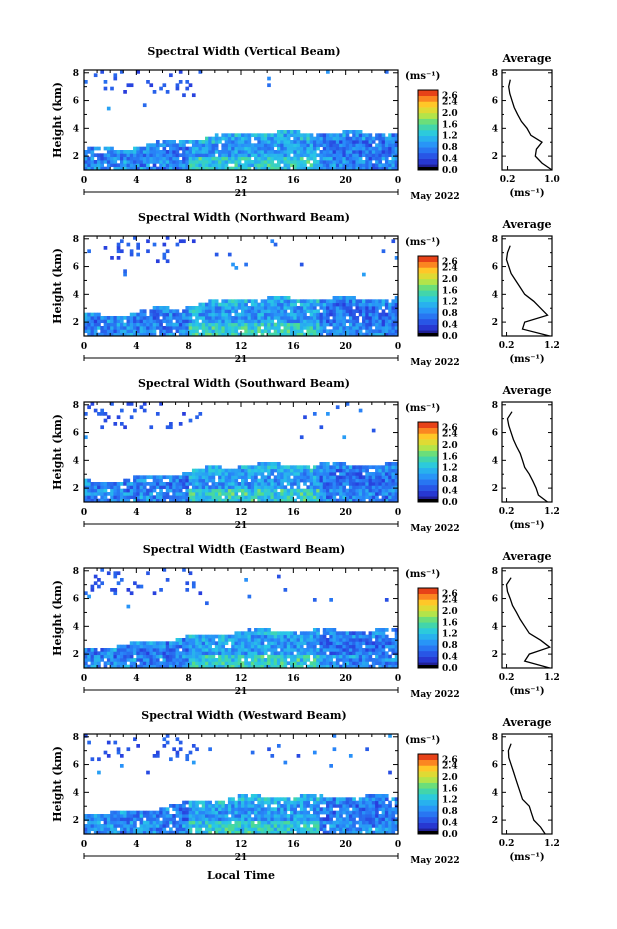 This screenshot has width=617, height=929. Describe the element at coordinates (136, 513) in the screenshot. I see `x-tick-label: 4` at that location.